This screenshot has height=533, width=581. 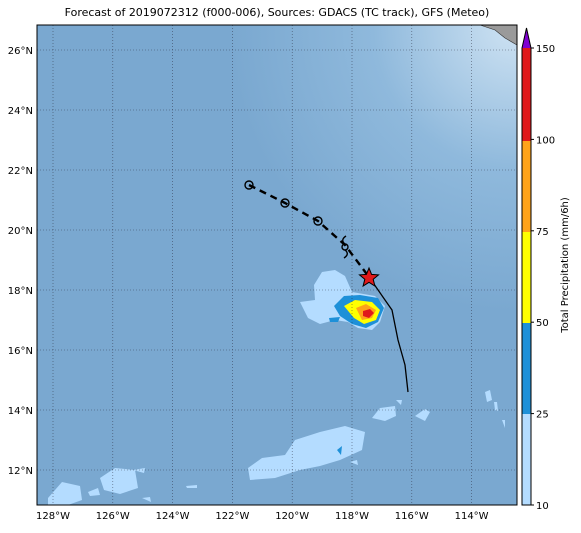 What do you see at coordinates (20, 51) in the screenshot?
I see `lat-label: 26°N` at bounding box center [20, 51].